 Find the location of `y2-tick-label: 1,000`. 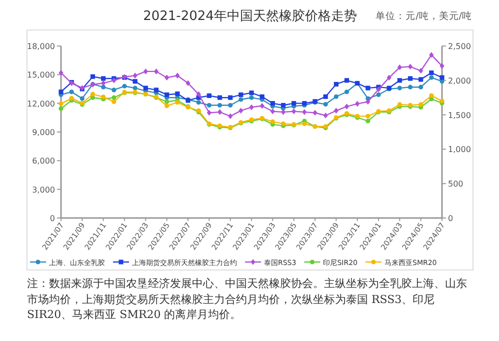

y2-tick-label: 1,000 is located at coordinates (459, 149).